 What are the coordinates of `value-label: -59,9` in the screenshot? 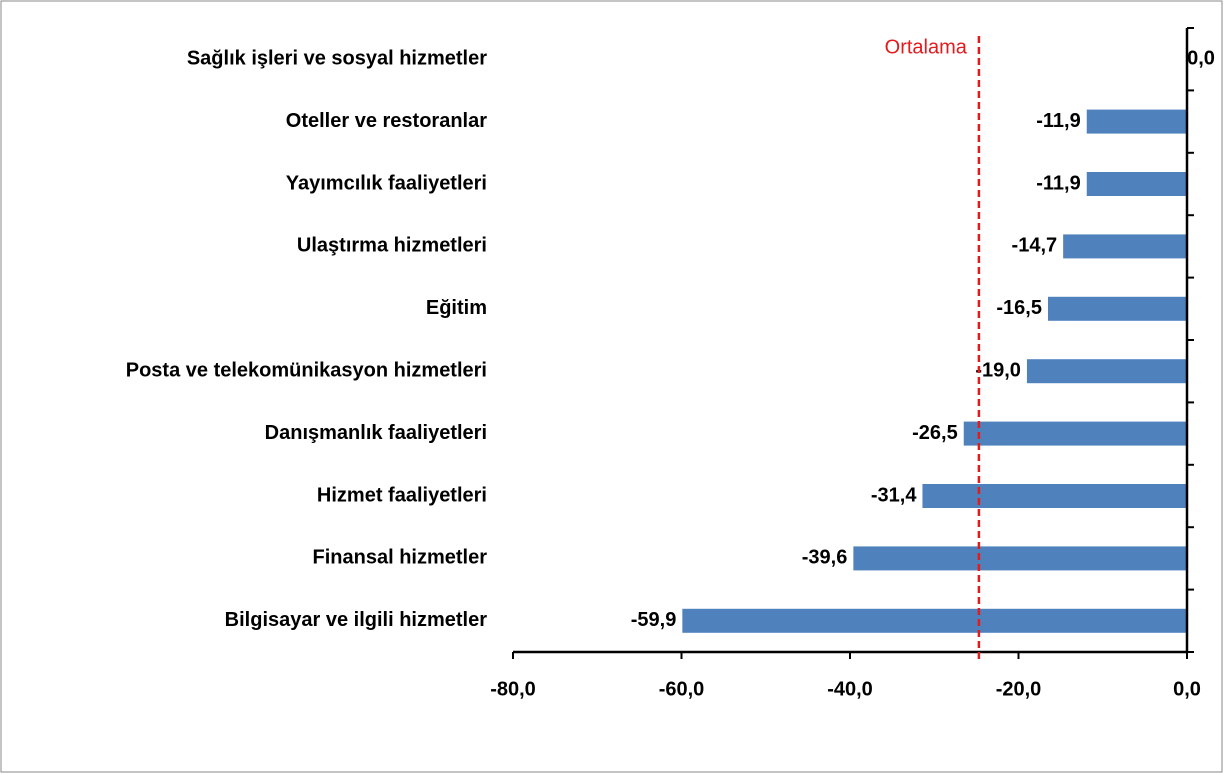 It's located at (654, 620).